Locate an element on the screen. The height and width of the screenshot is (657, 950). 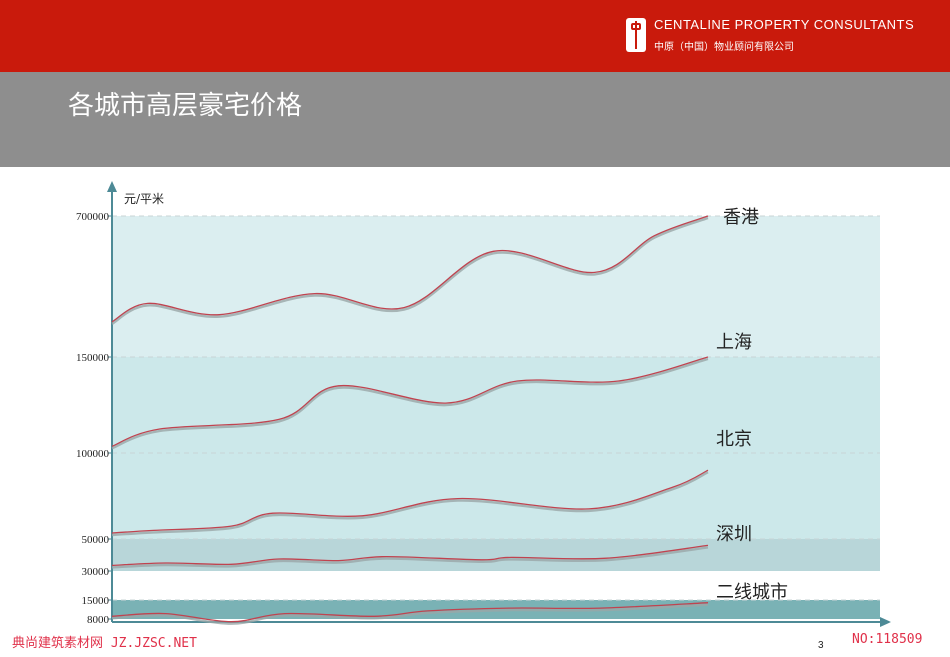
y-tick-label: 700000 is located at coordinates (93, 217).